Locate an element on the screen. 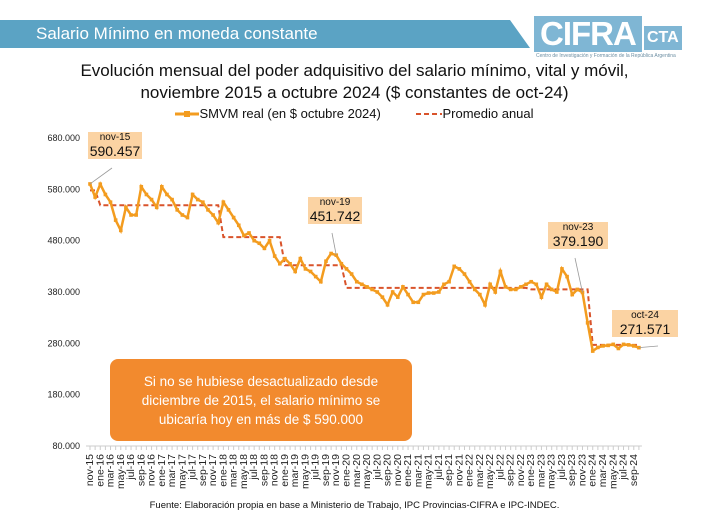 The image size is (709, 531). y-tick-label: 480.000 is located at coordinates (63, 241).